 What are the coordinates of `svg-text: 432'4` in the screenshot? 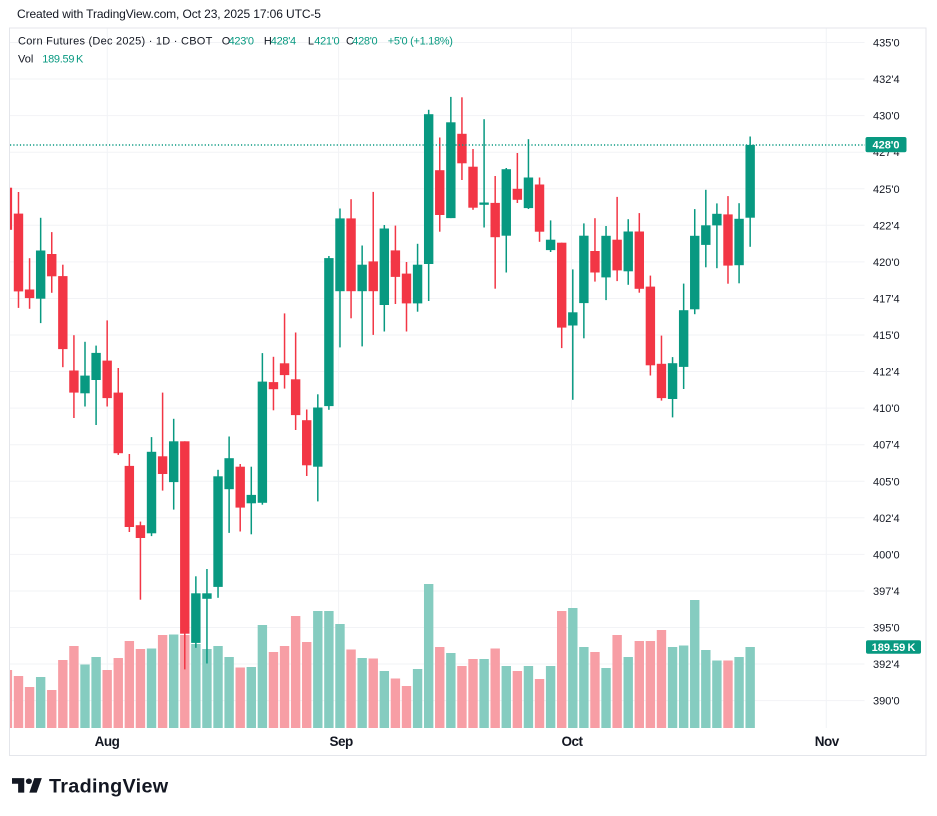 It's located at (886, 80).